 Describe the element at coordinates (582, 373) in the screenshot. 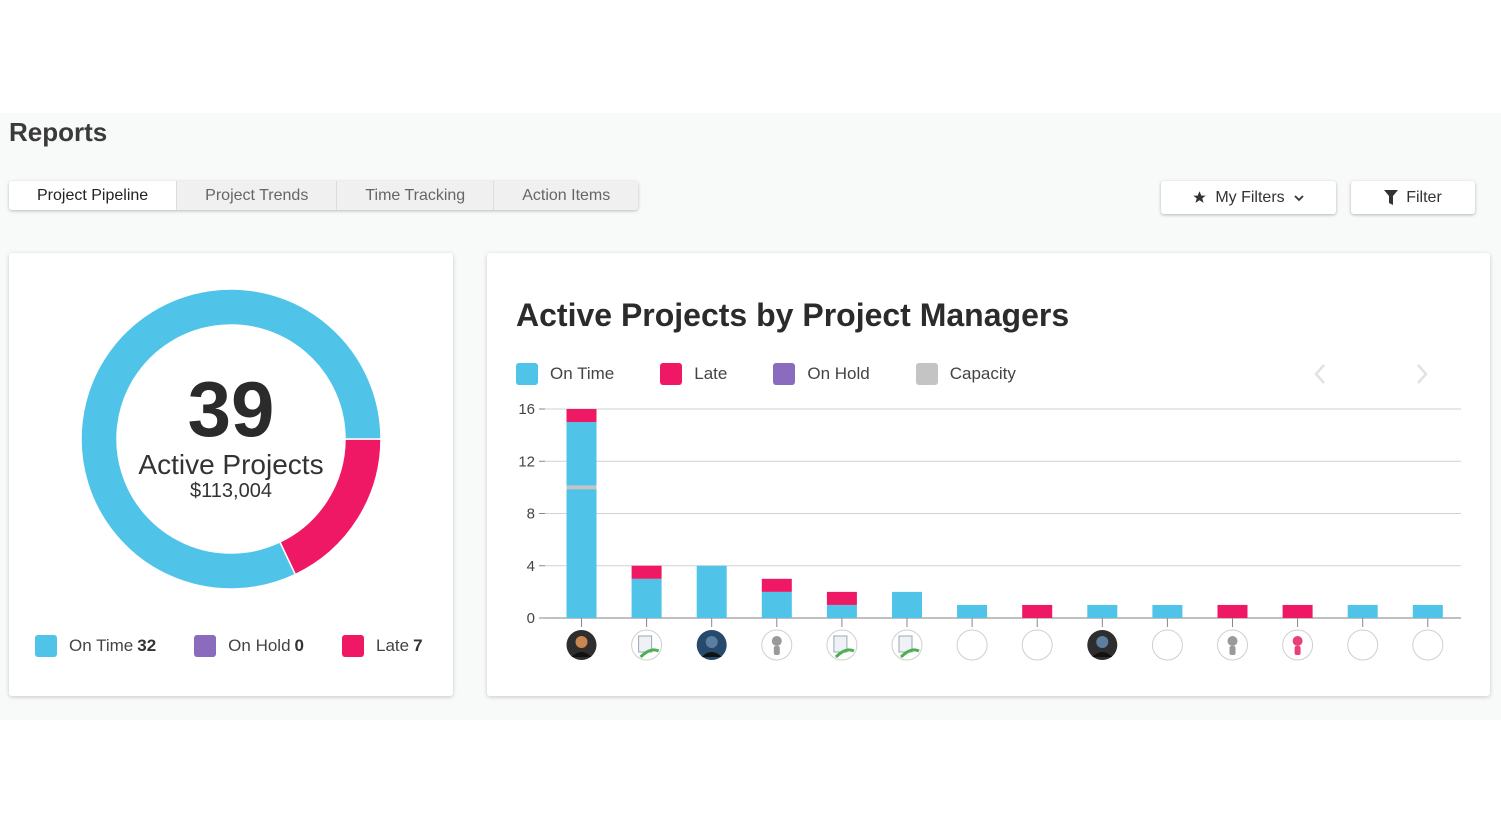

I see `chart-legend-label: On Time` at that location.